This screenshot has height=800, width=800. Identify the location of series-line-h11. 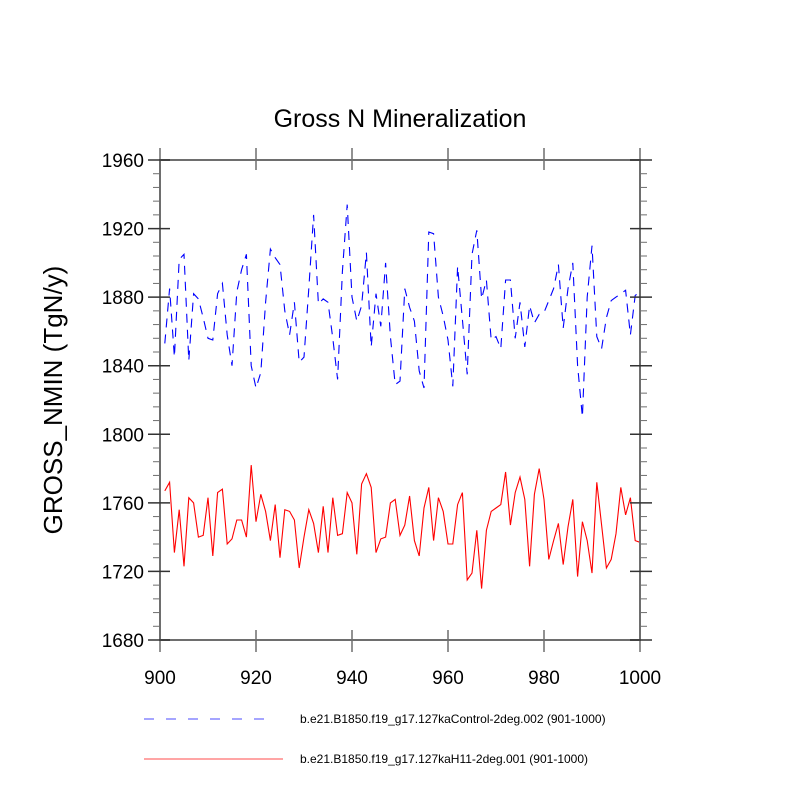
(402, 527).